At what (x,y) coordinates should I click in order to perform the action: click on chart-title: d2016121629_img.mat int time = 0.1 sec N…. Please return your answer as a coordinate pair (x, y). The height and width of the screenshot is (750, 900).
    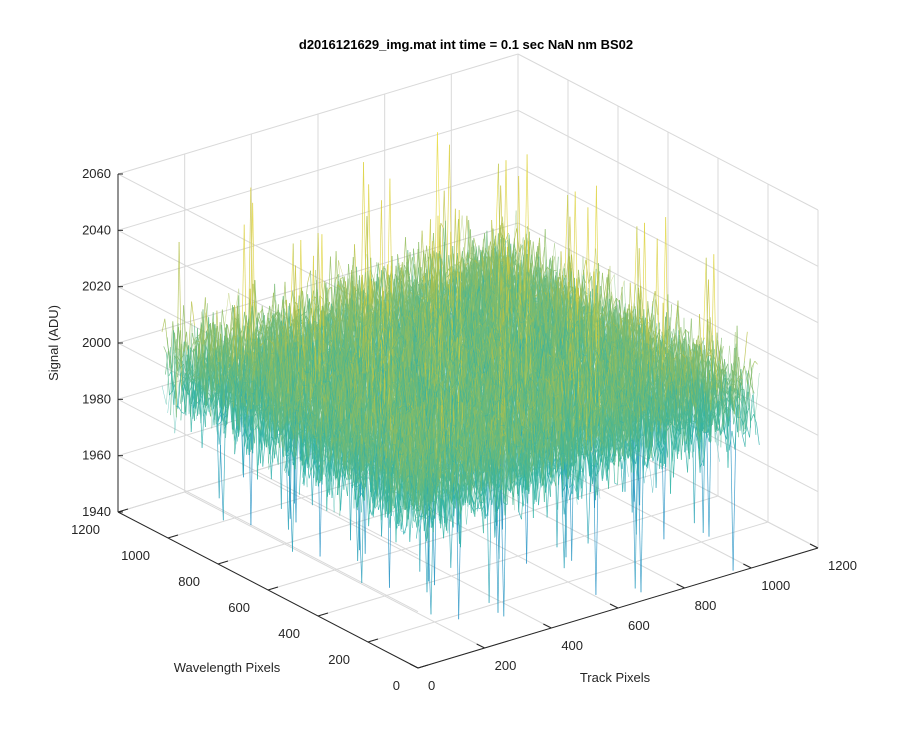
    Looking at the image, I should click on (466, 44).